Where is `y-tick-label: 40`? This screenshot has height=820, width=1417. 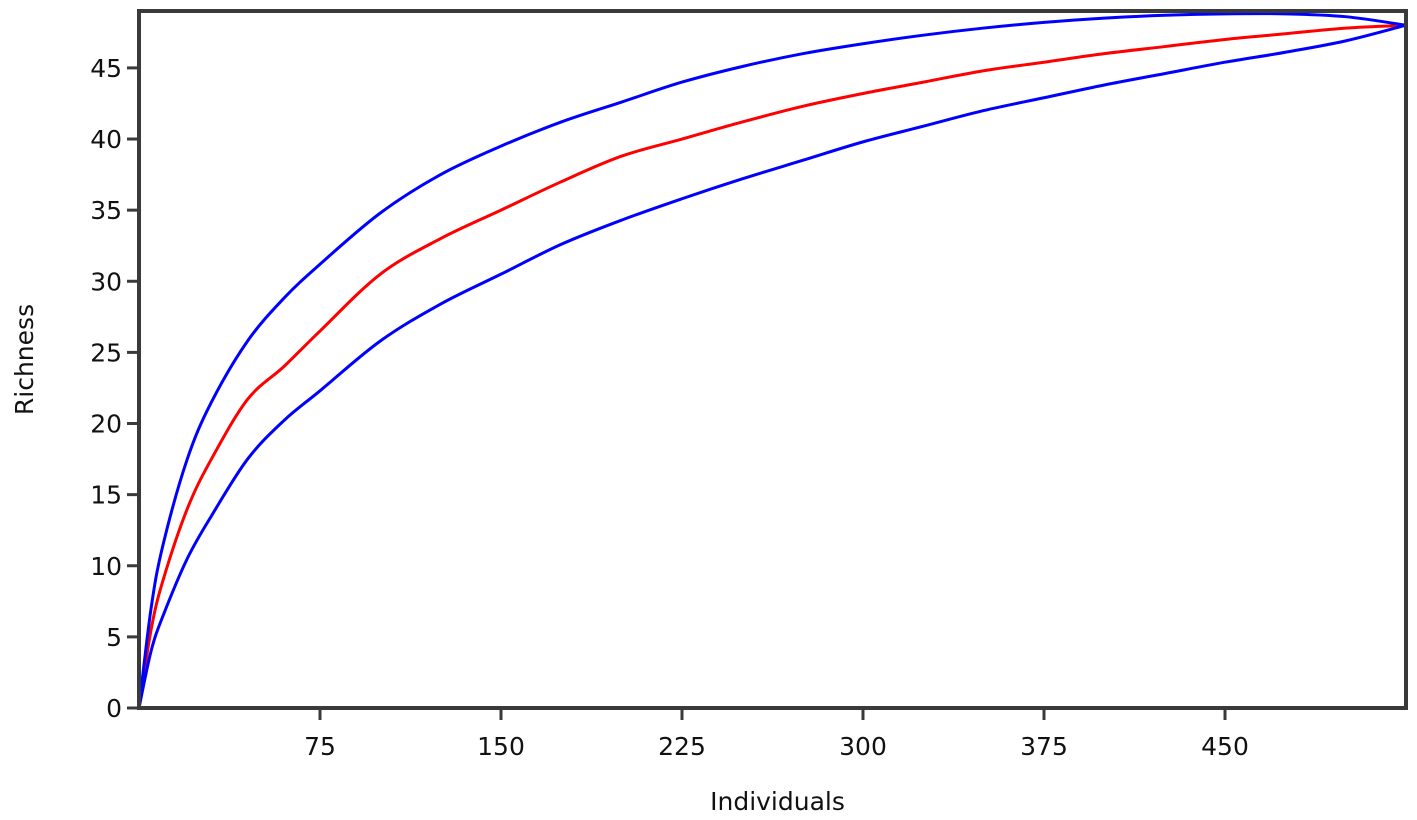 y-tick-label: 40 is located at coordinates (106, 139).